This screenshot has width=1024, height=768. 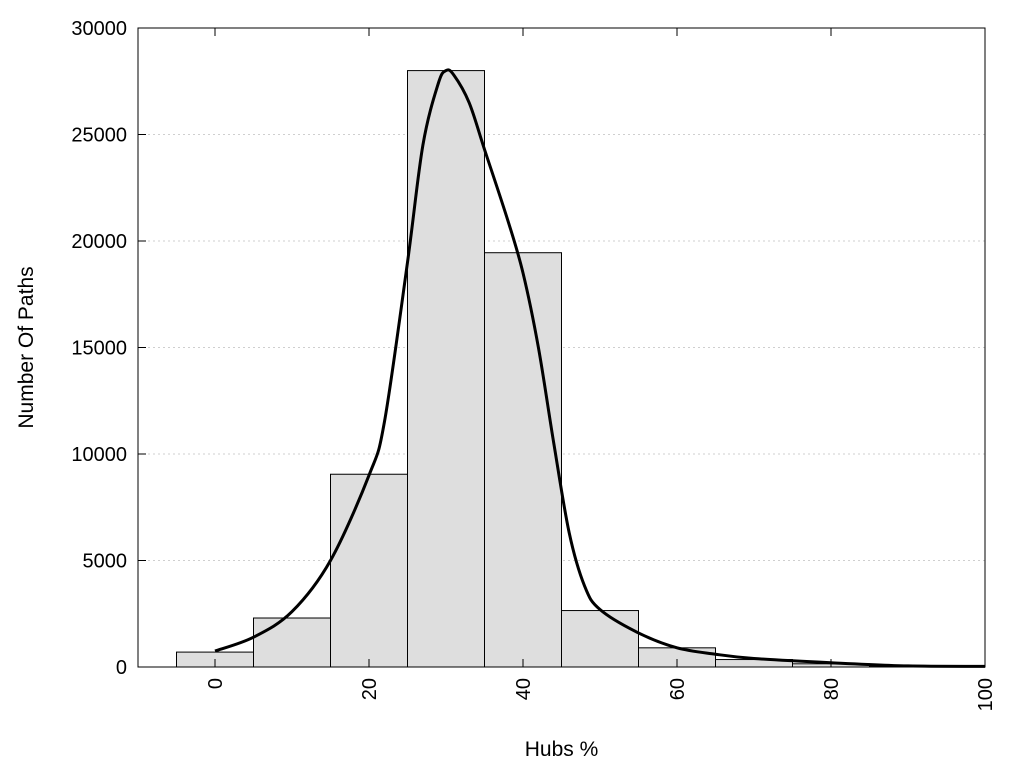 What do you see at coordinates (99, 29) in the screenshot?
I see `y-tick-label: 30000` at bounding box center [99, 29].